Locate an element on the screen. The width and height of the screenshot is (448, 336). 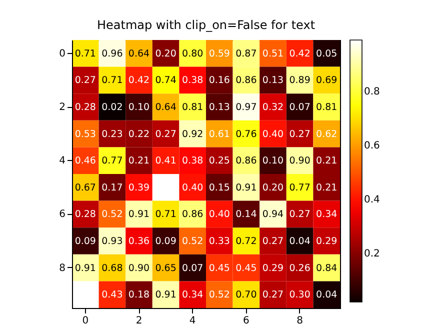
color-bar-label: 0.2 is located at coordinates (372, 254).